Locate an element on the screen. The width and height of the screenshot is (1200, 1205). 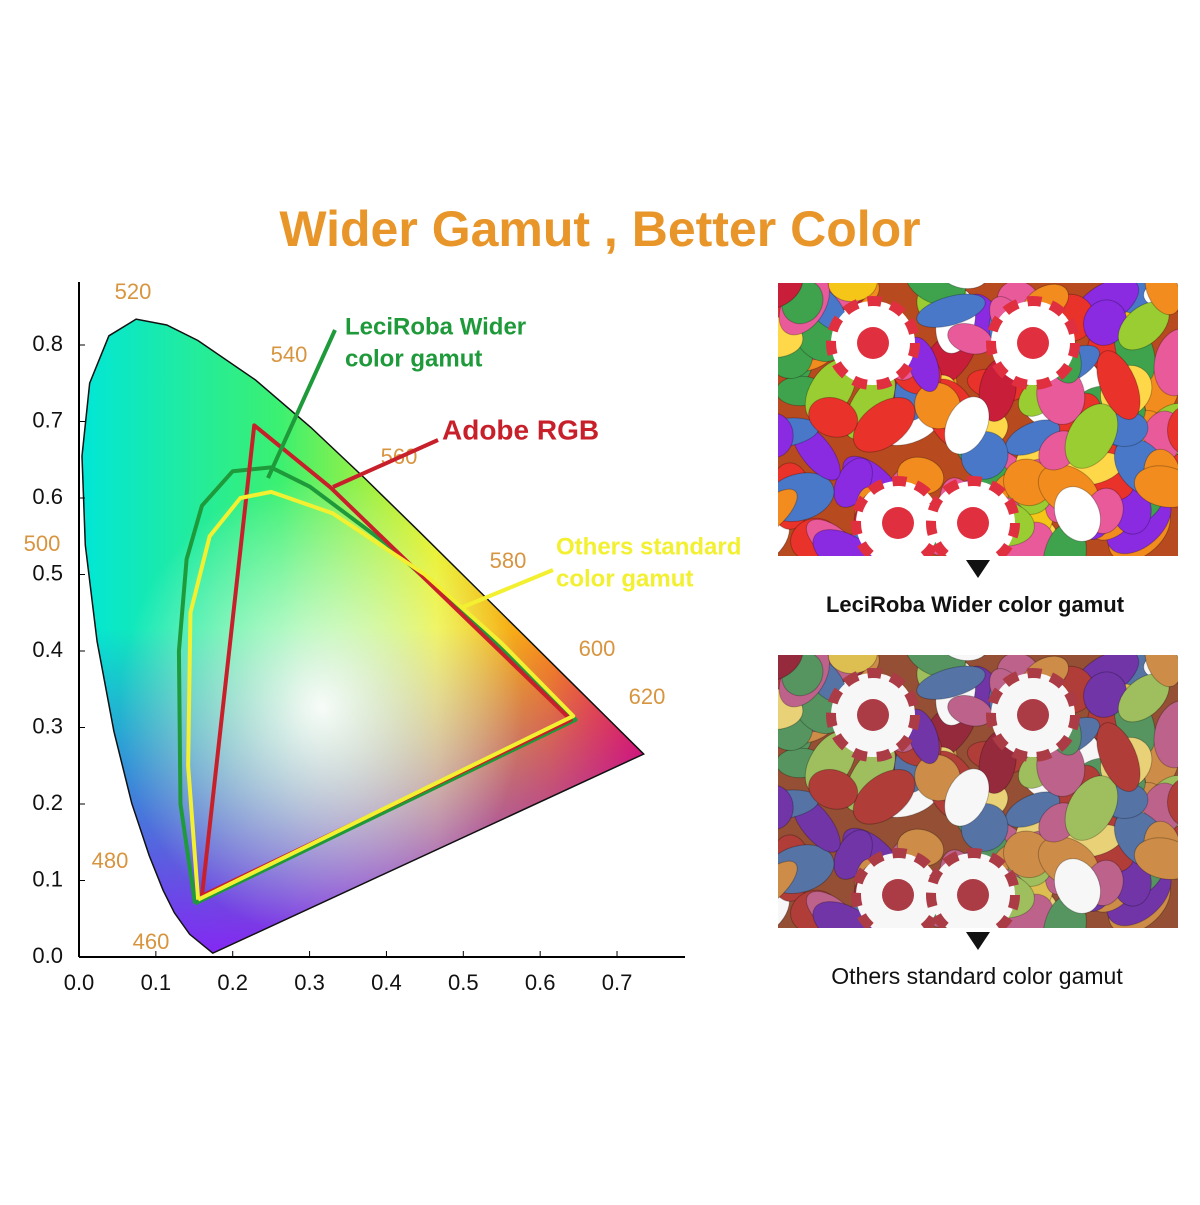
wavelength-label: 480 is located at coordinates (110, 860).